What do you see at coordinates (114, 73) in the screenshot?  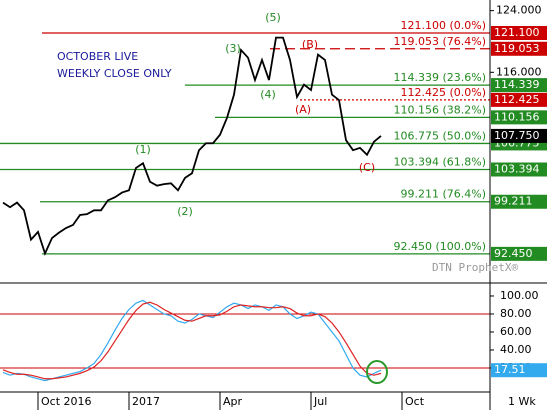 I see `chart-subtitle: WEEKLY CLOSE ONLY` at bounding box center [114, 73].